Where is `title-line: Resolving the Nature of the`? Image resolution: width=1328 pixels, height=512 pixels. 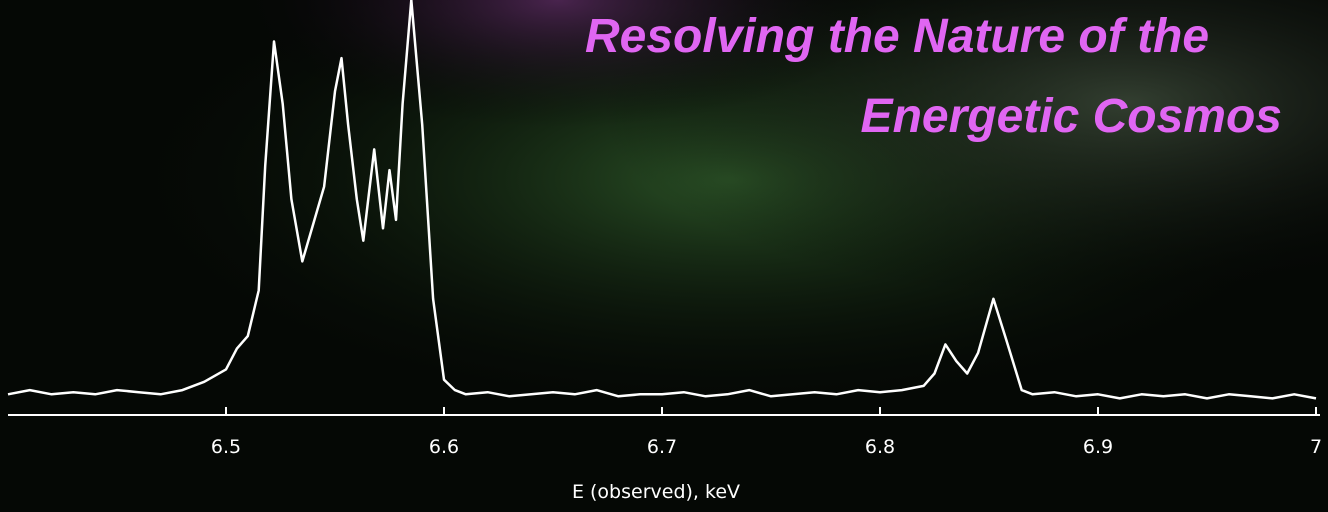
title-line: Resolving the Nature of the is located at coordinates (897, 36).